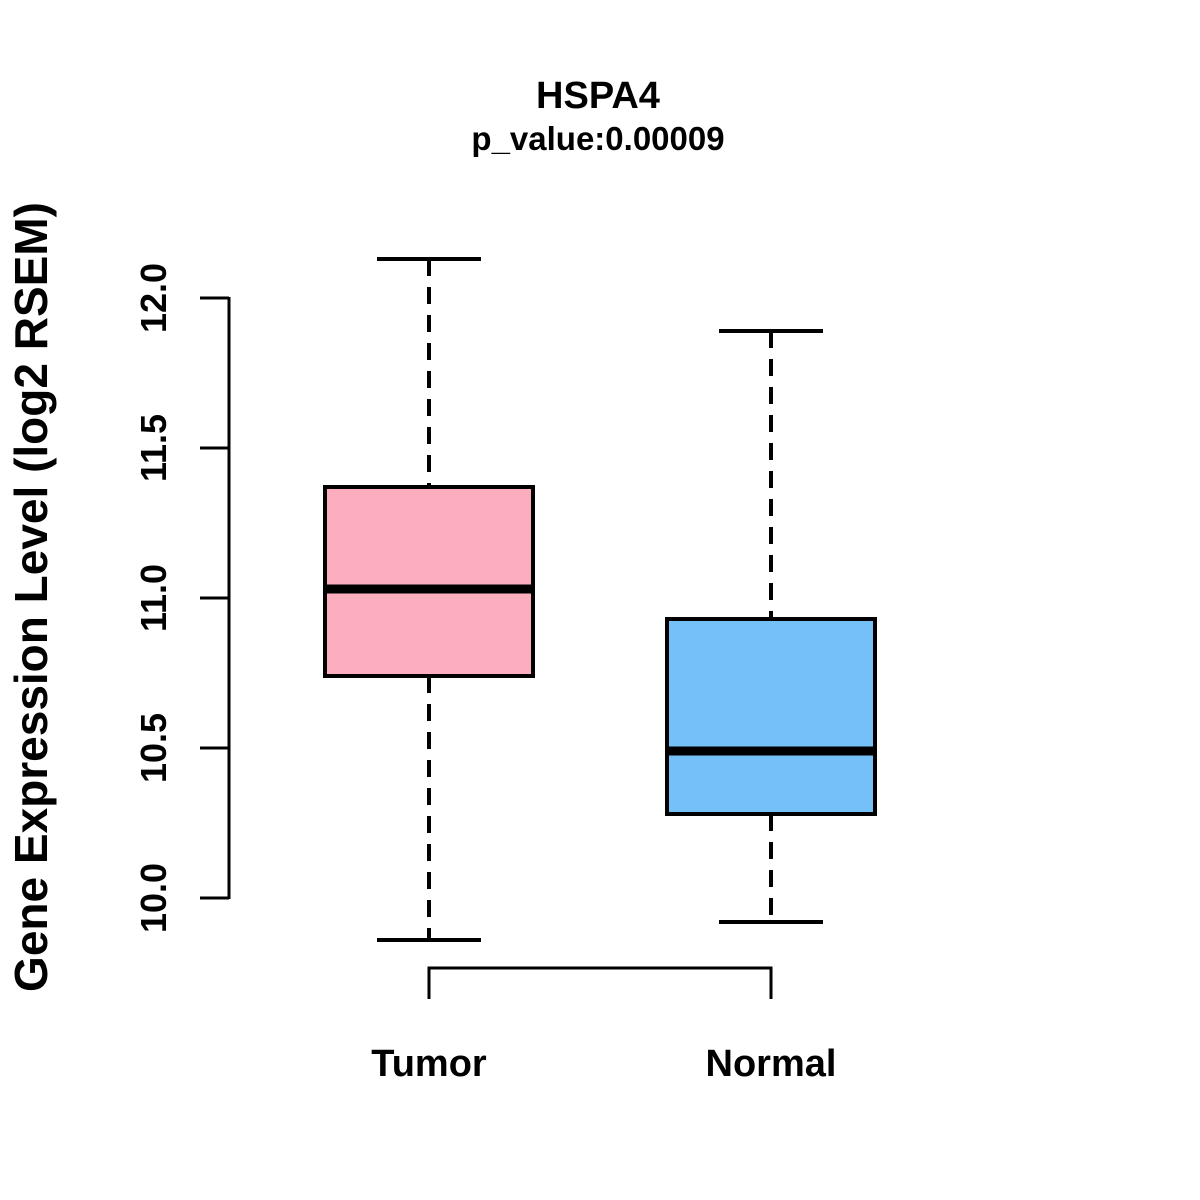 Image resolution: width=1200 pixels, height=1200 pixels. What do you see at coordinates (31, 597) in the screenshot?
I see `y-axis-title: Gene Expression Level (log2 RSEM)` at bounding box center [31, 597].